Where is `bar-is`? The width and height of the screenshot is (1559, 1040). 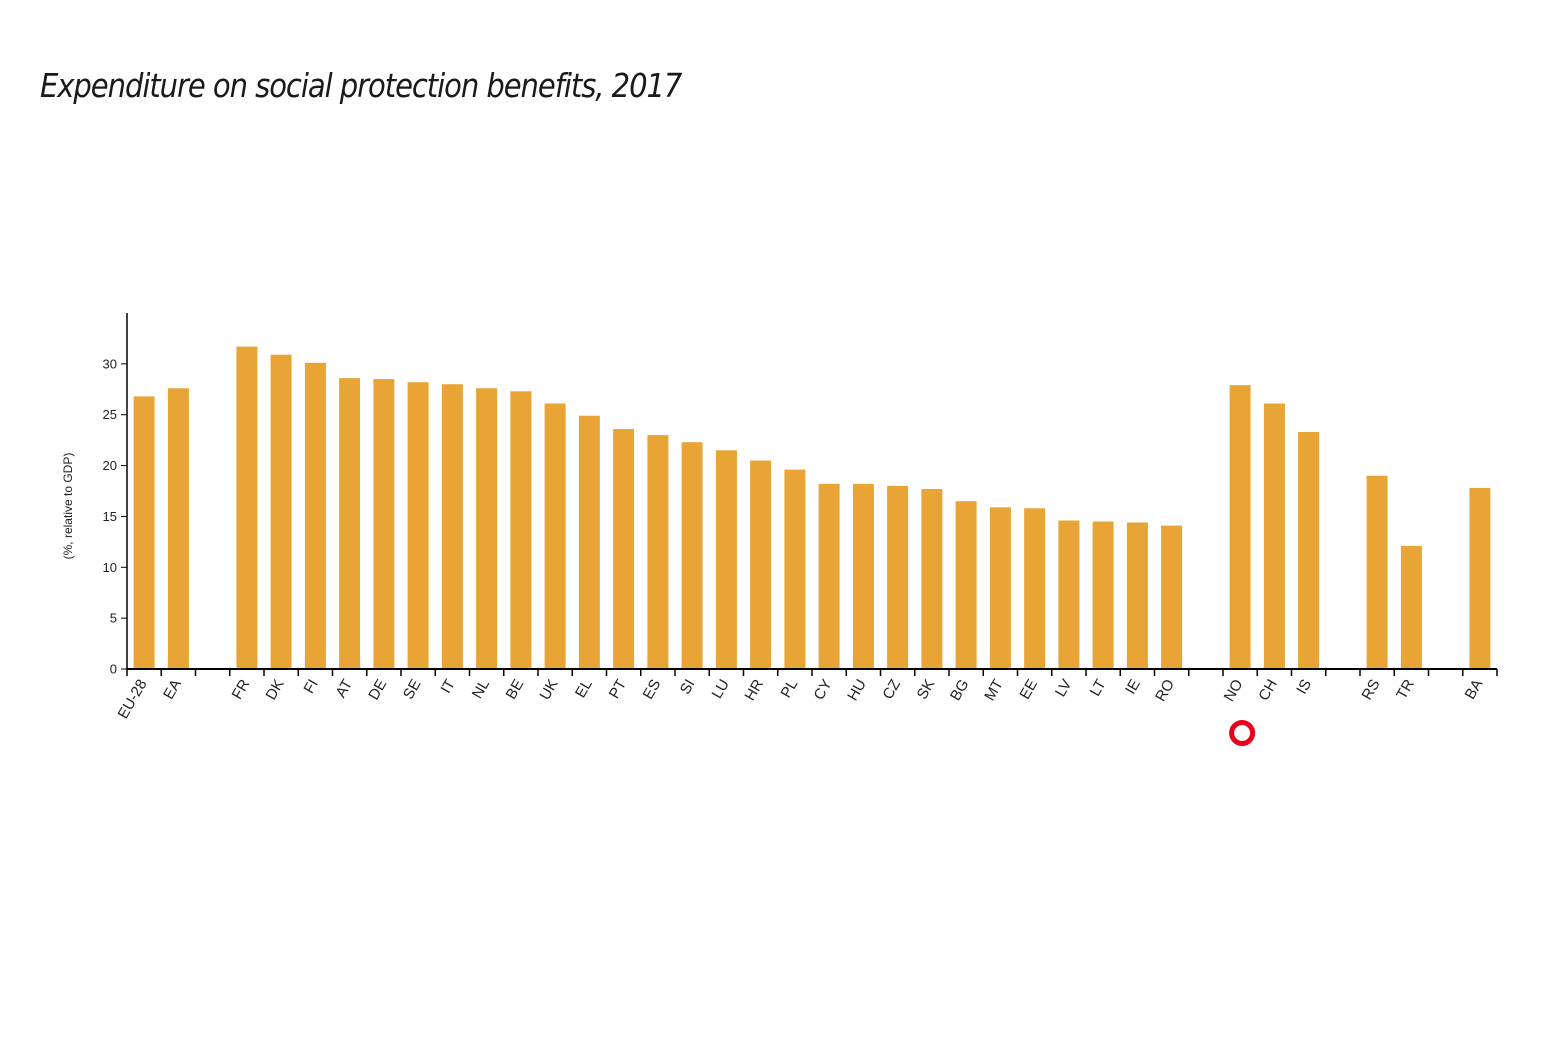
bar-is is located at coordinates (1309, 550).